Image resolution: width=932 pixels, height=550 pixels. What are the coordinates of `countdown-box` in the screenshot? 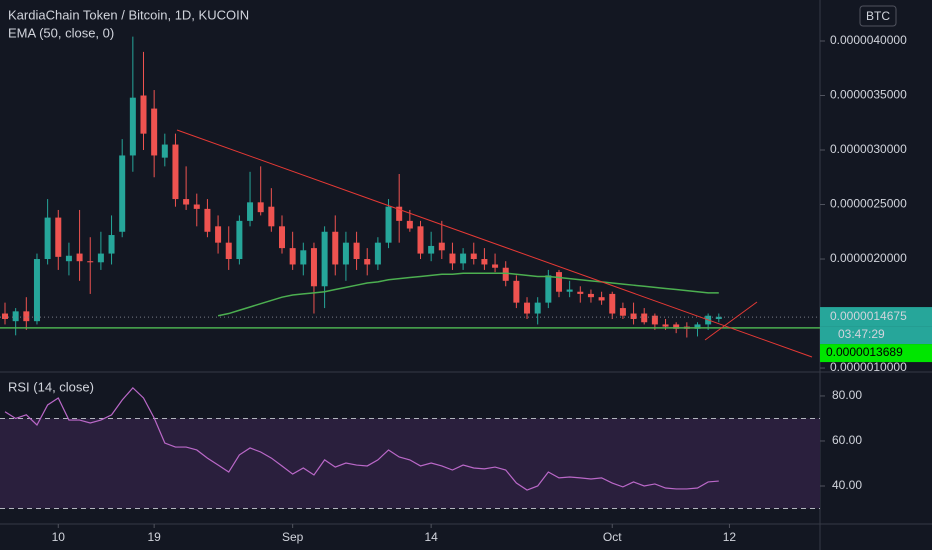 It's located at (876, 335).